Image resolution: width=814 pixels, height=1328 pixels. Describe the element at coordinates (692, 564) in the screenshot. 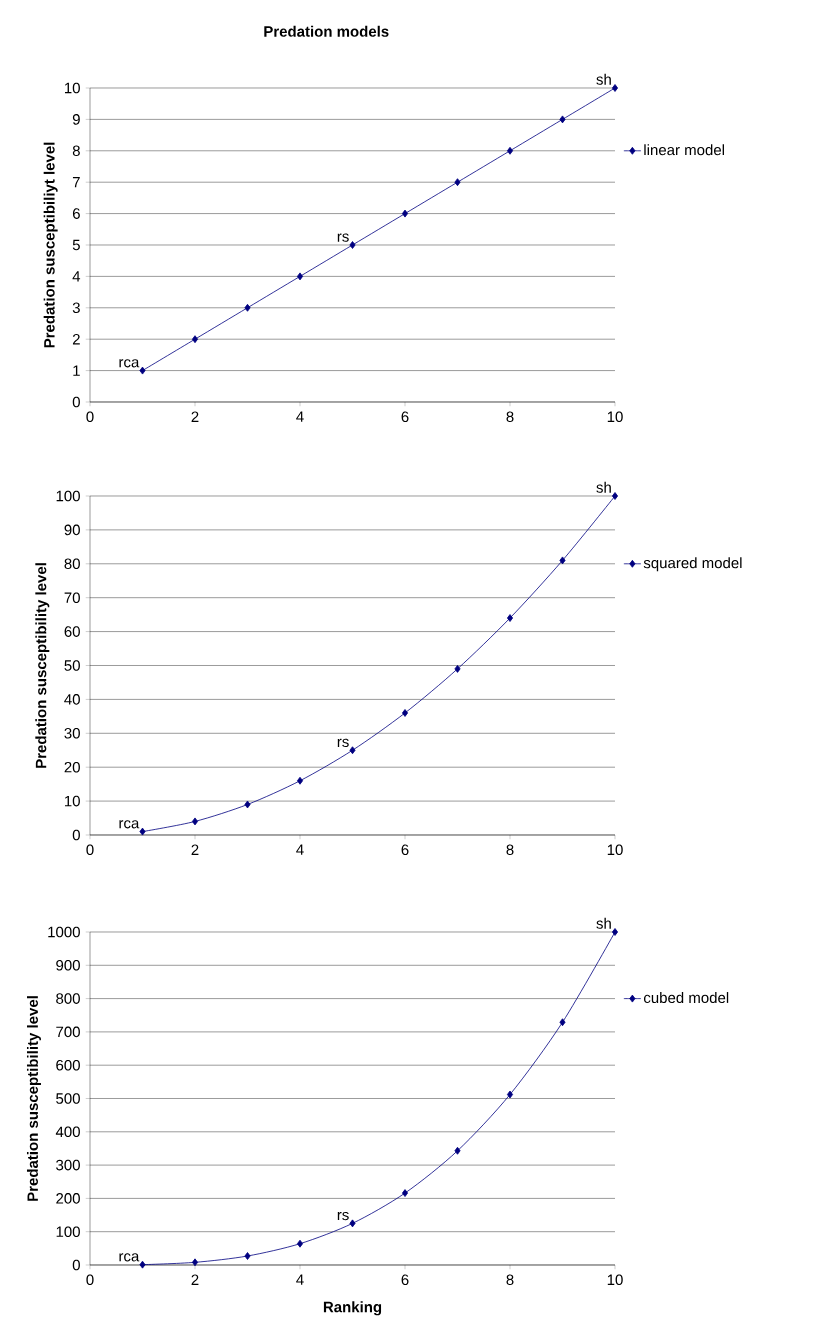

I see `legend-label: squared model` at that location.